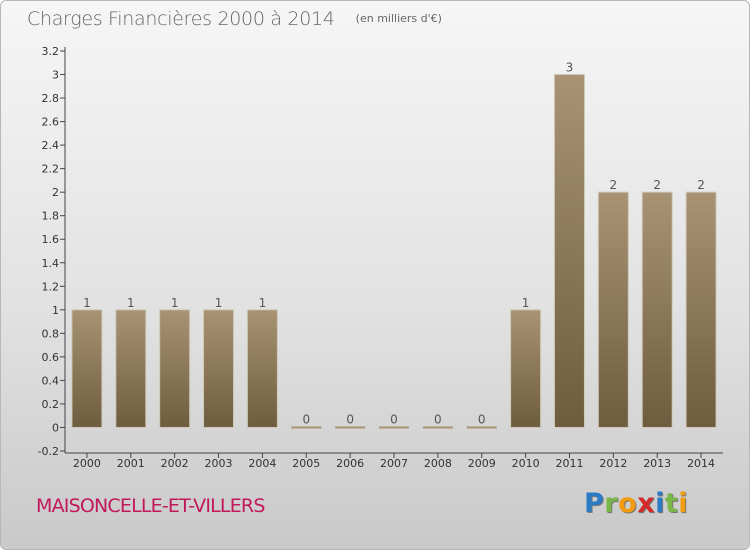 The height and width of the screenshot is (550, 750). I want to click on data-label-2012: 2, so click(614, 185).